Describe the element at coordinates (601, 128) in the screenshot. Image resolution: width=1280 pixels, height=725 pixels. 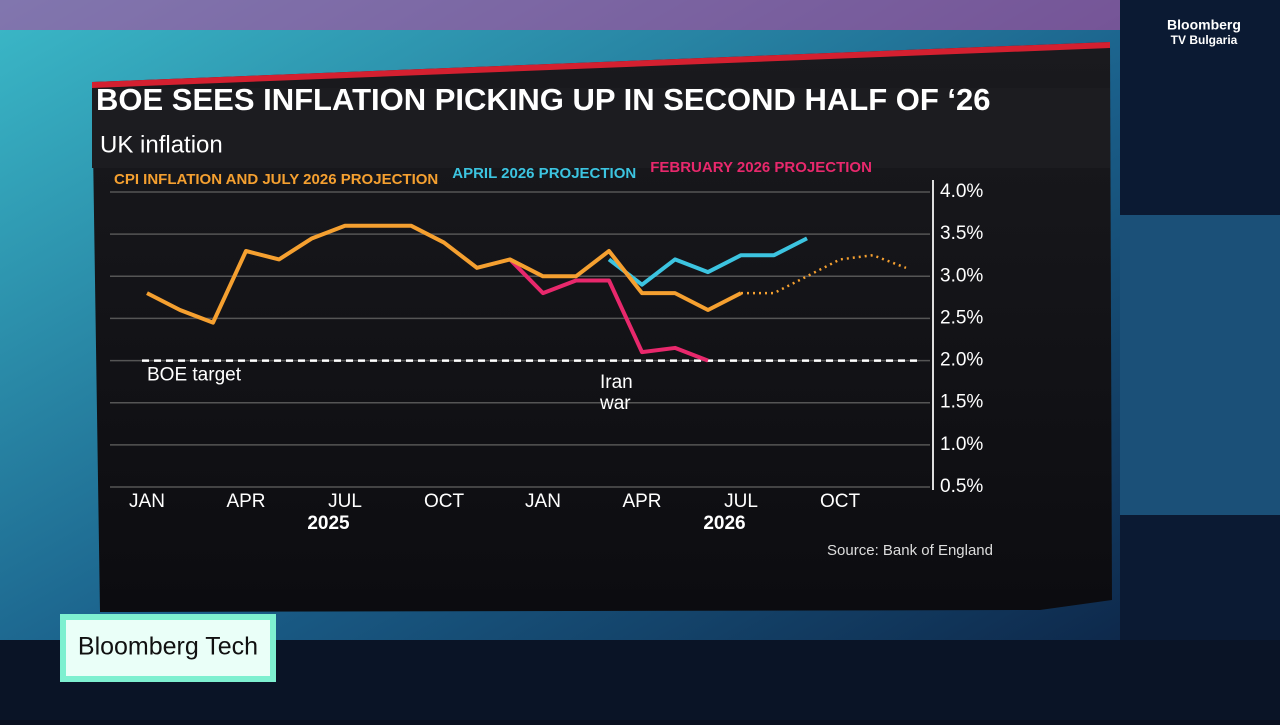
I see `title-bar` at that location.